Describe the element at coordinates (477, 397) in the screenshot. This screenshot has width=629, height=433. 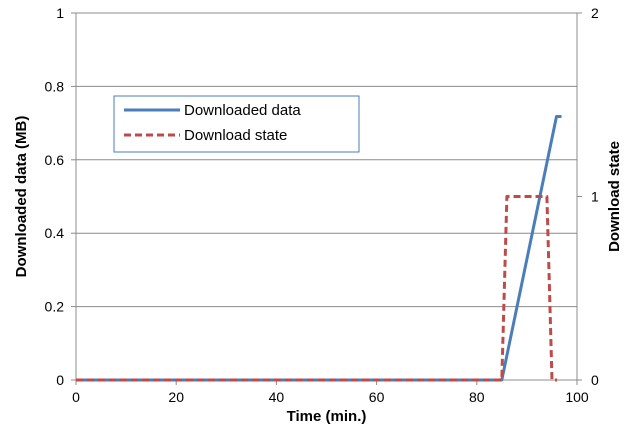
I see `x-tick-label: 80` at that location.